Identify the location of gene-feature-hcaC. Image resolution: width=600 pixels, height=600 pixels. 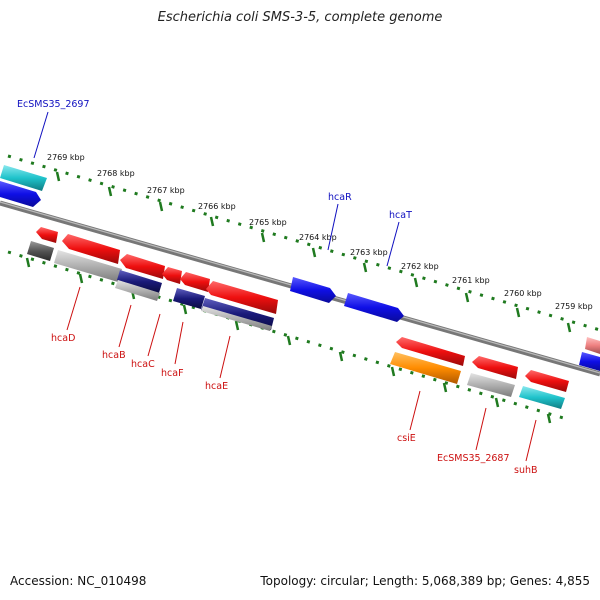
(172, 275).